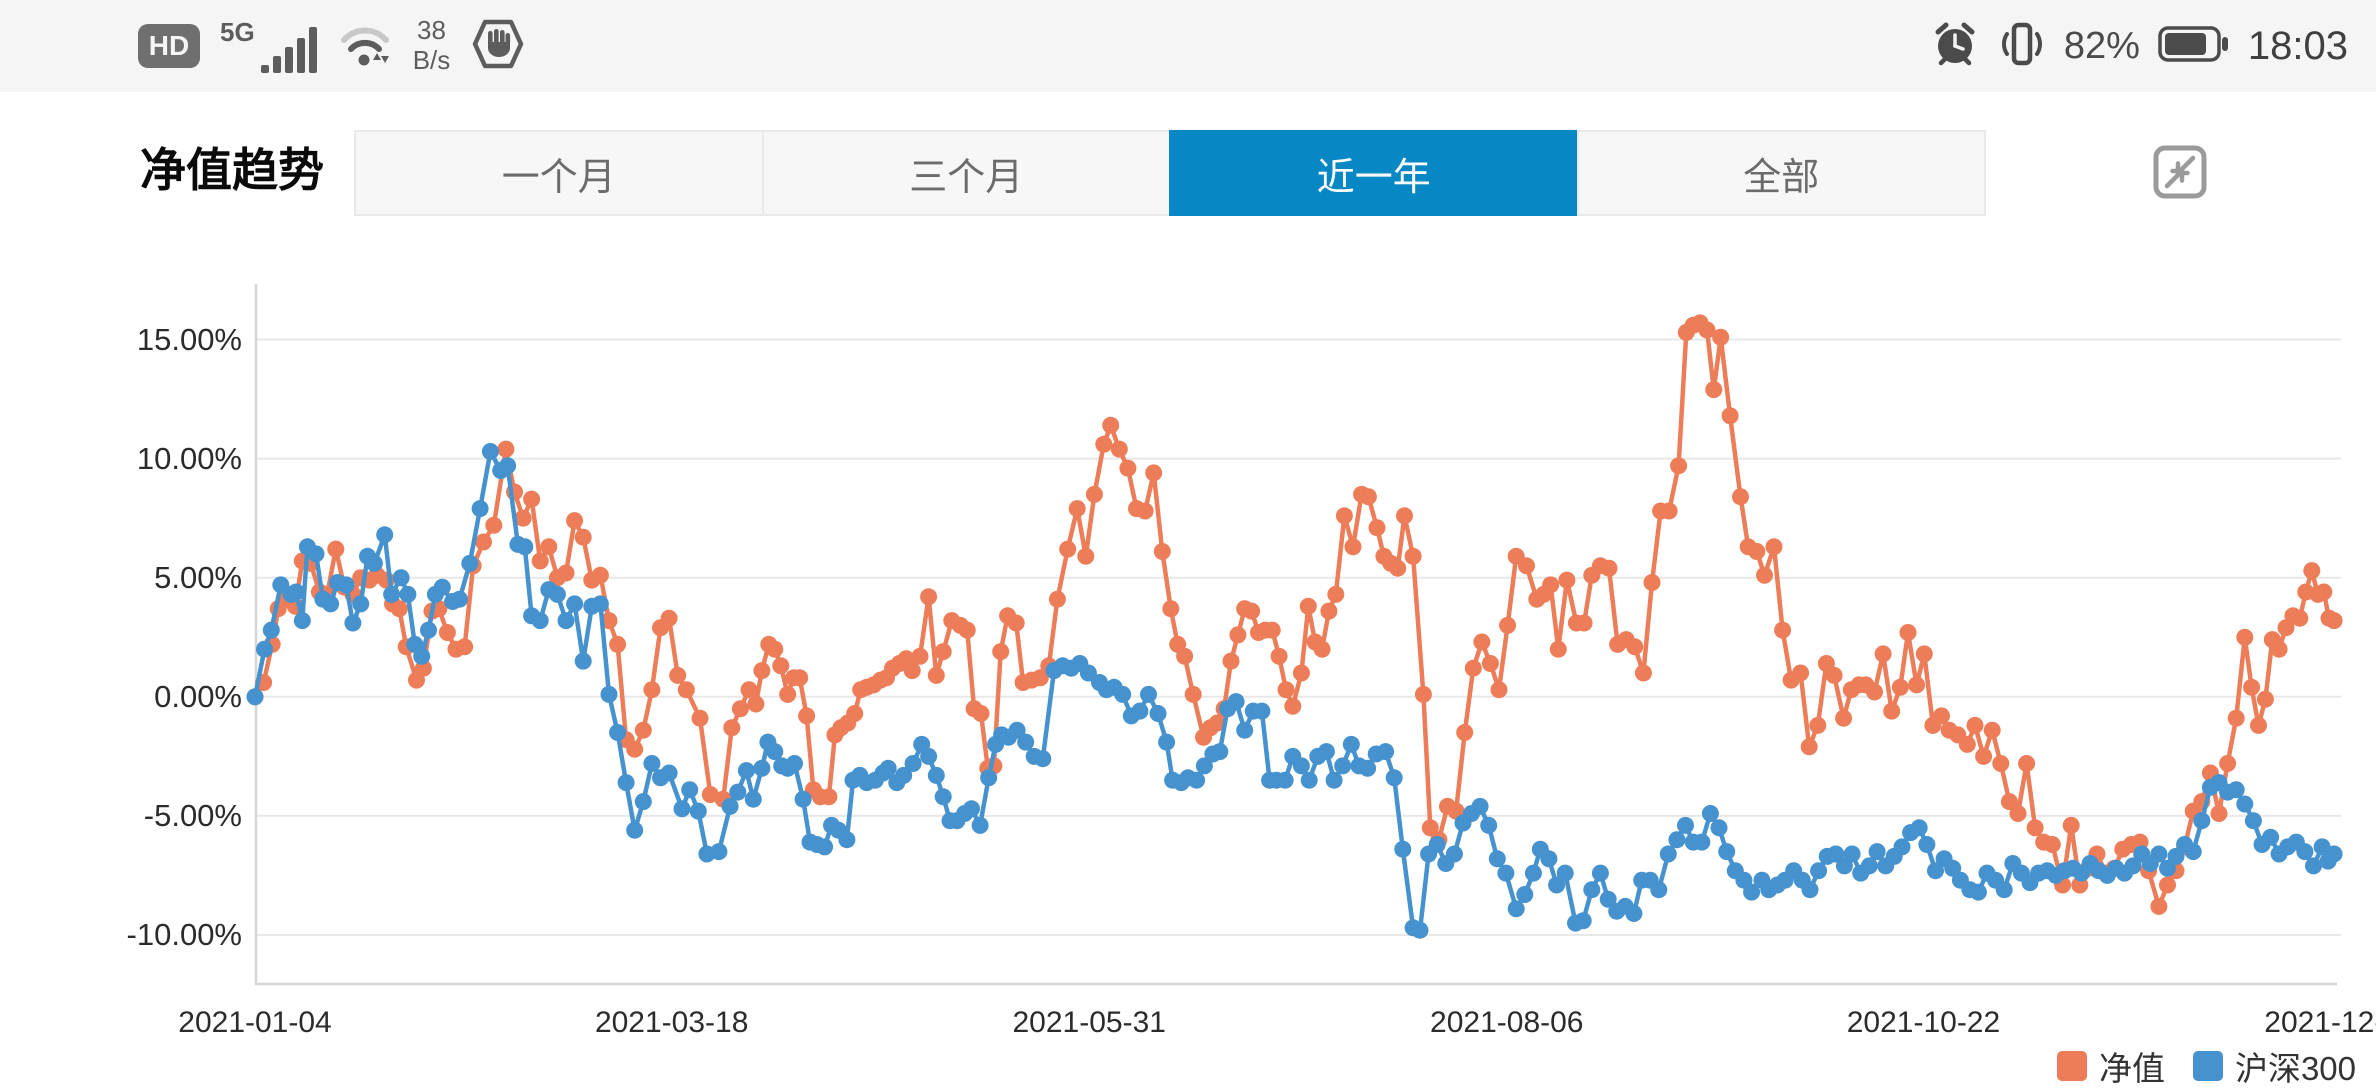  I want to click on x-axis-label: 2021-01-04, so click(255, 1022).